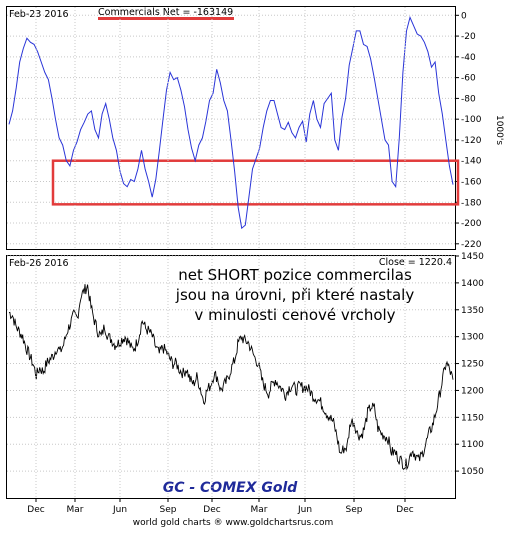 The image size is (510, 544). I want to click on top-y-tick-label: -60, so click(468, 79).